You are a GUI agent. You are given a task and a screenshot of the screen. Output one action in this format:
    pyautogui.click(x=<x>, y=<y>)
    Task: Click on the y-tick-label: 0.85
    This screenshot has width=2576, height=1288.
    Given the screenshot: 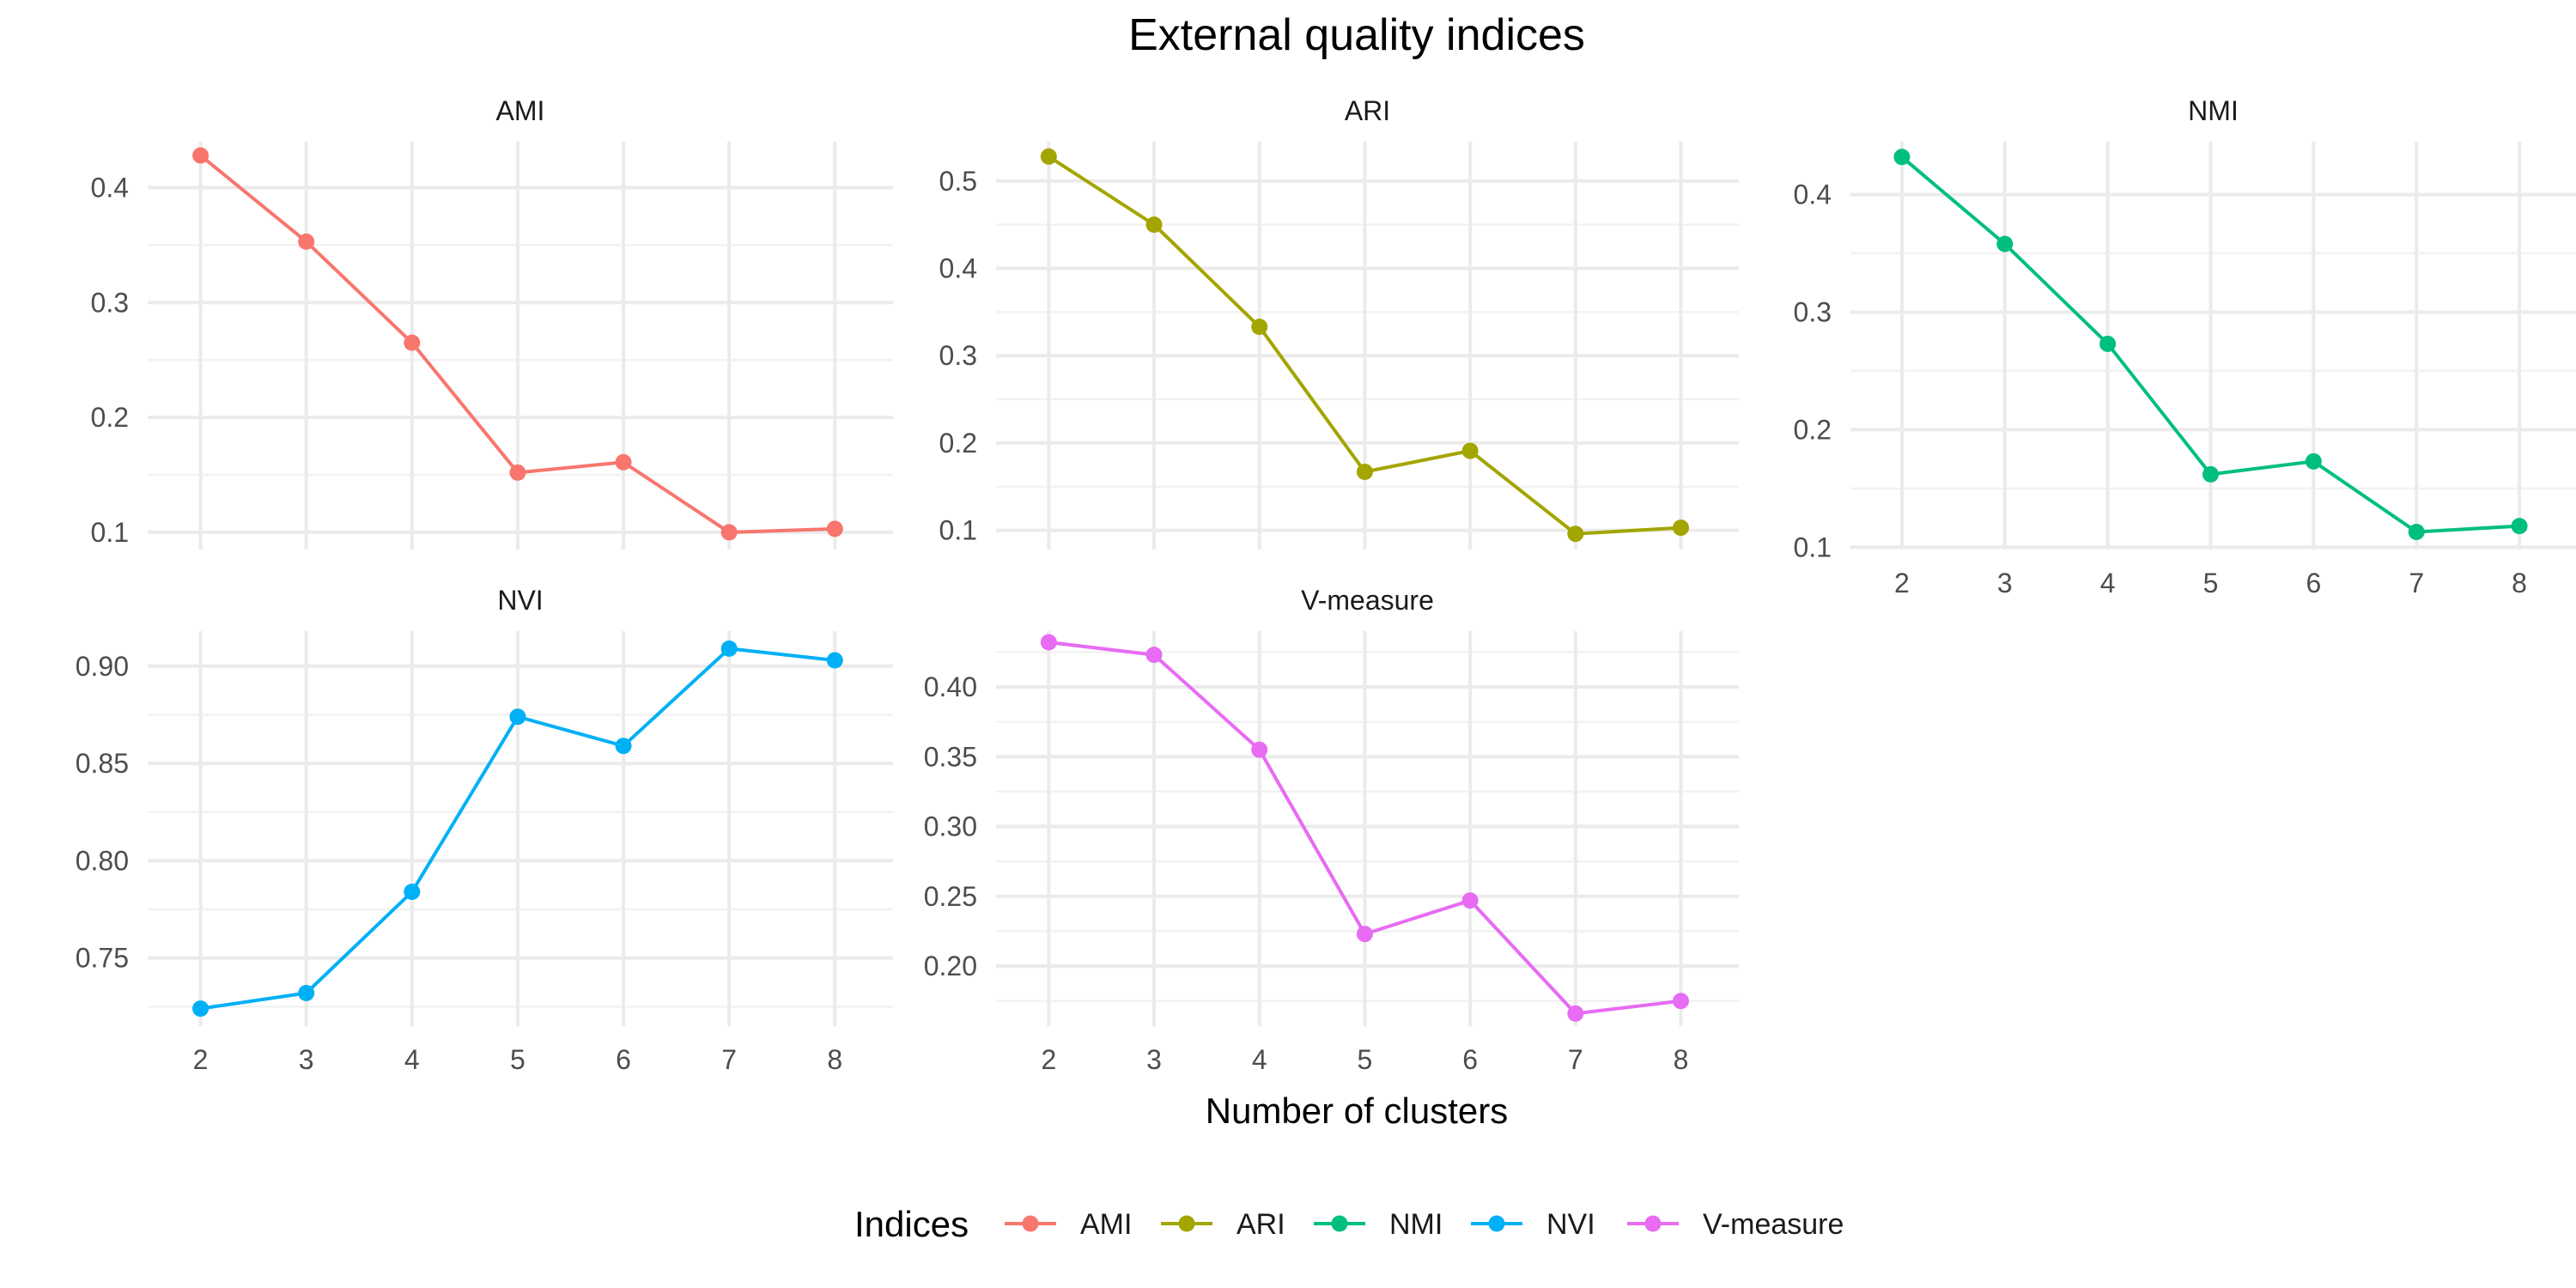 What is the action you would take?
    pyautogui.click(x=102, y=764)
    